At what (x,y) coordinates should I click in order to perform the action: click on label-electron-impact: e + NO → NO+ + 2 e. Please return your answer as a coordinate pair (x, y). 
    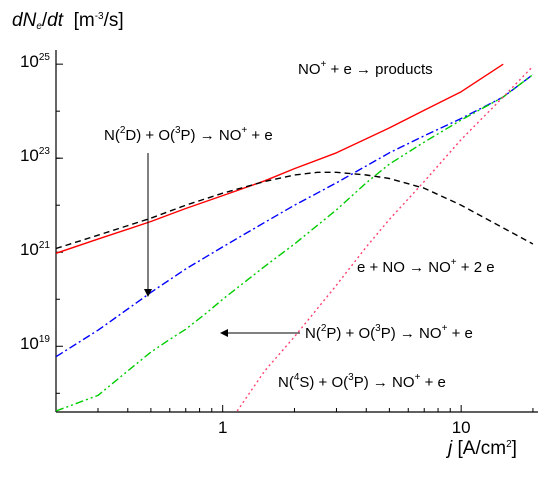
    Looking at the image, I should click on (426, 266).